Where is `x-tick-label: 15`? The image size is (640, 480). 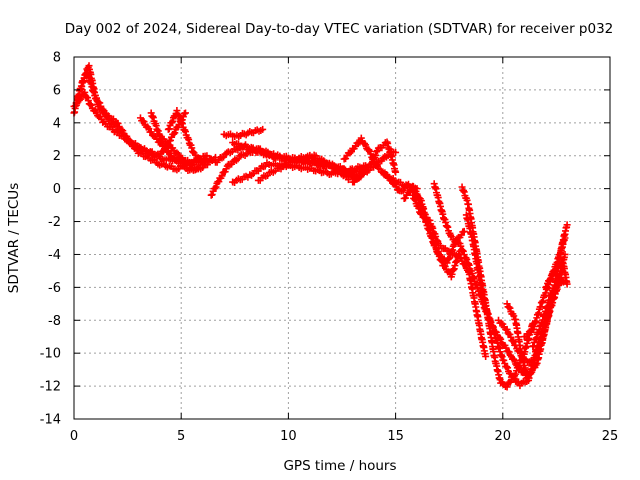
x-tick-label: 15 is located at coordinates (395, 436).